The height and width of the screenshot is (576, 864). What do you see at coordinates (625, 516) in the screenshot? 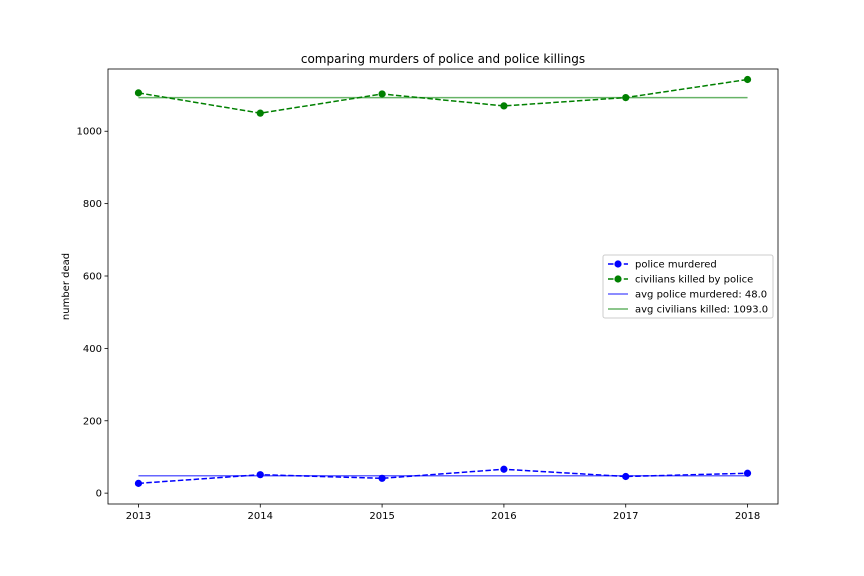
I see `x-tick-label-4: 2017` at bounding box center [625, 516].